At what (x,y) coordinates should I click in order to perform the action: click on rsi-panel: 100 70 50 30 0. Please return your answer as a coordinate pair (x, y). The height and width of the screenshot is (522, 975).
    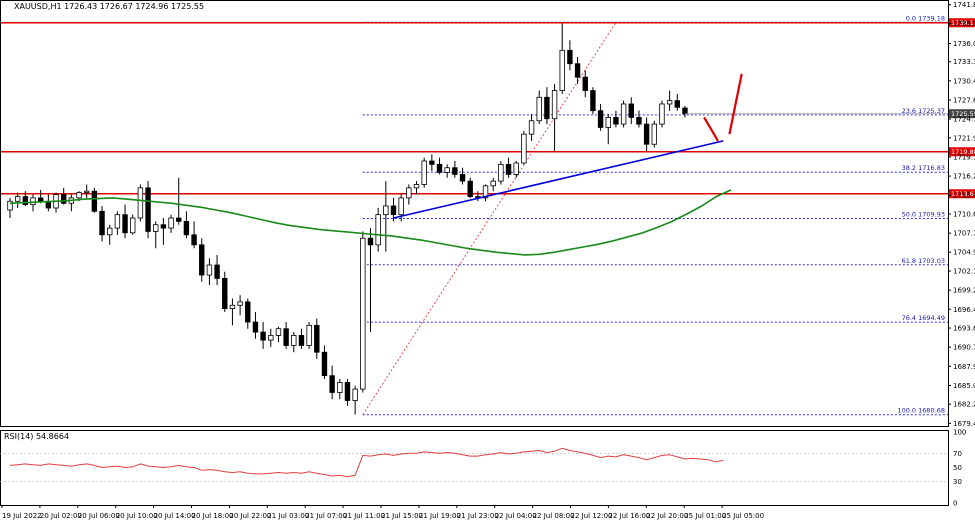
    Looking at the image, I should click on (483, 468).